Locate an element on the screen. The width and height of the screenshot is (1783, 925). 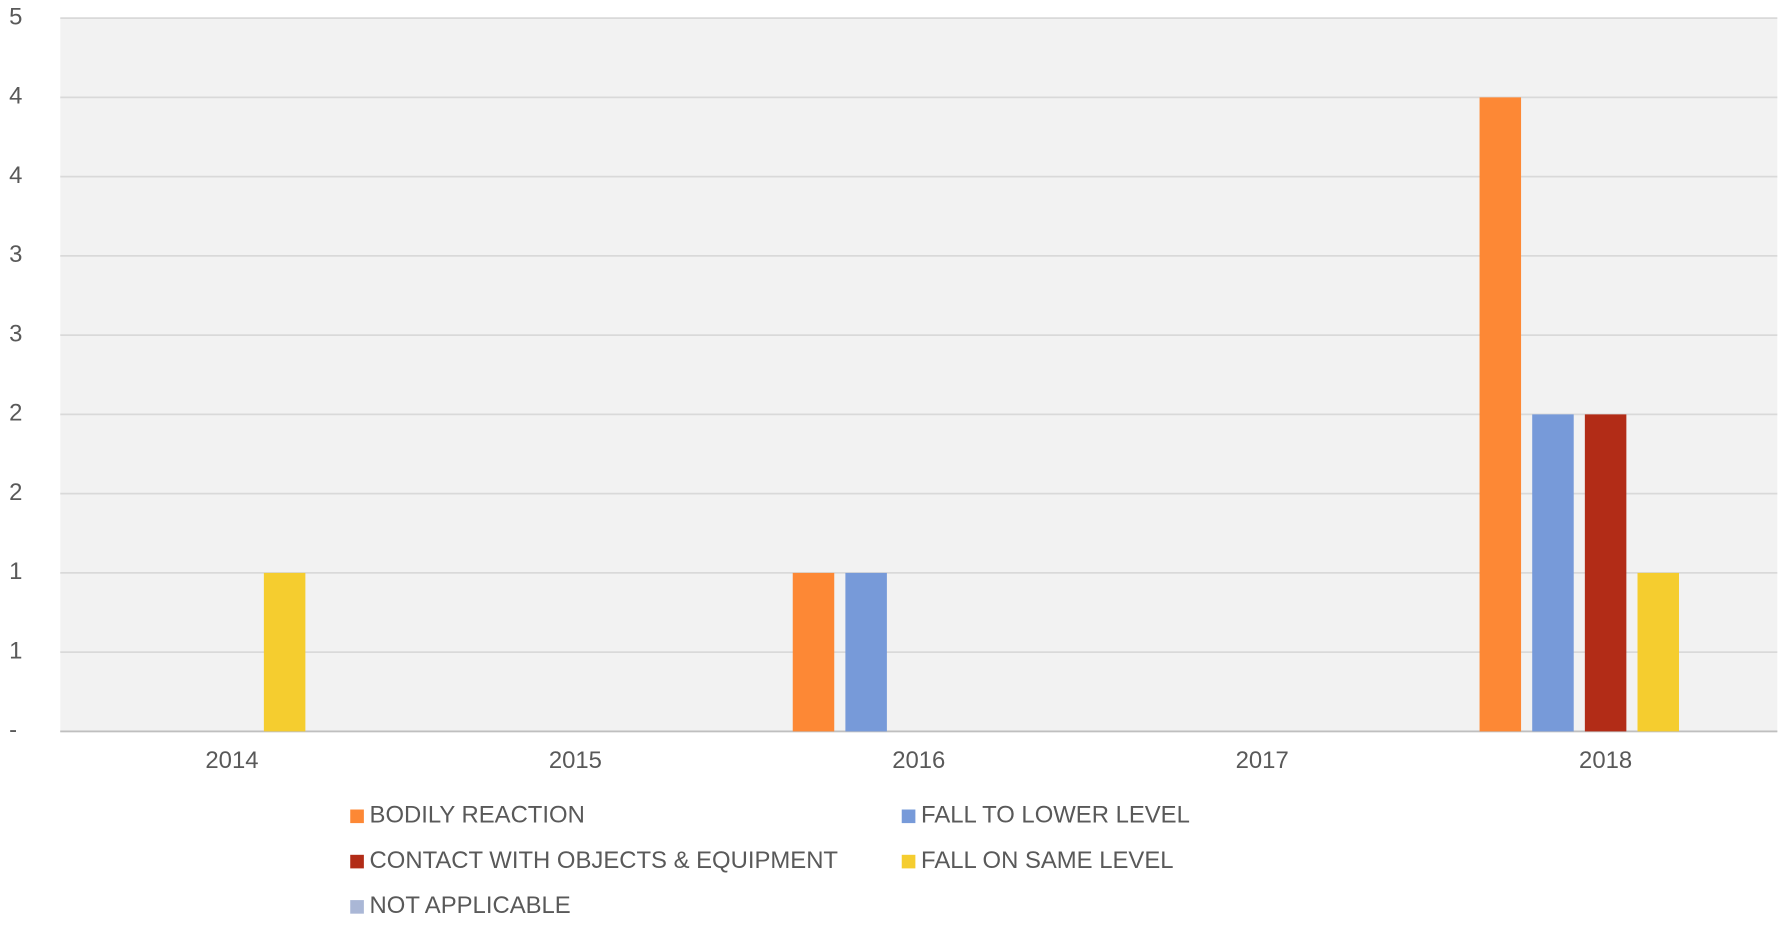
x-tick-label: 2014 is located at coordinates (231, 760).